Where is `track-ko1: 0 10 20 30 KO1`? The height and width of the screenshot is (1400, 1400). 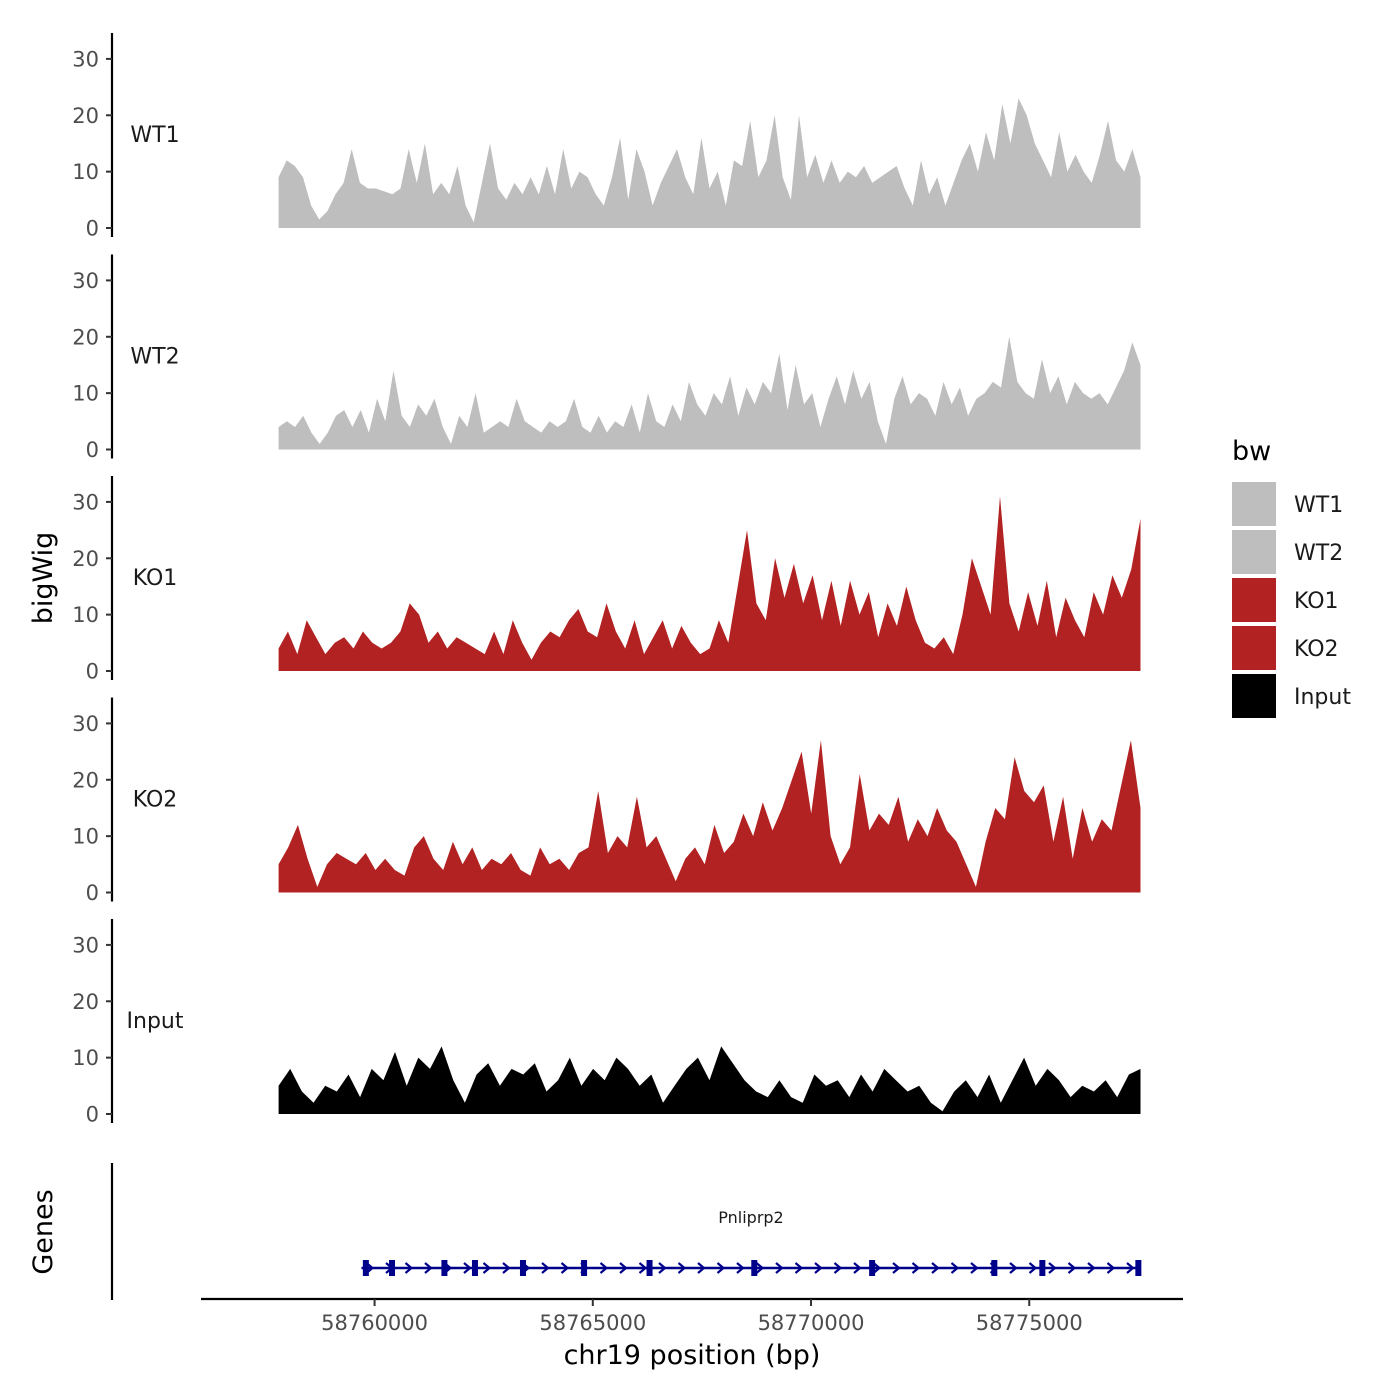
track-ko1: 0 10 20 30 KO1 is located at coordinates (606, 580).